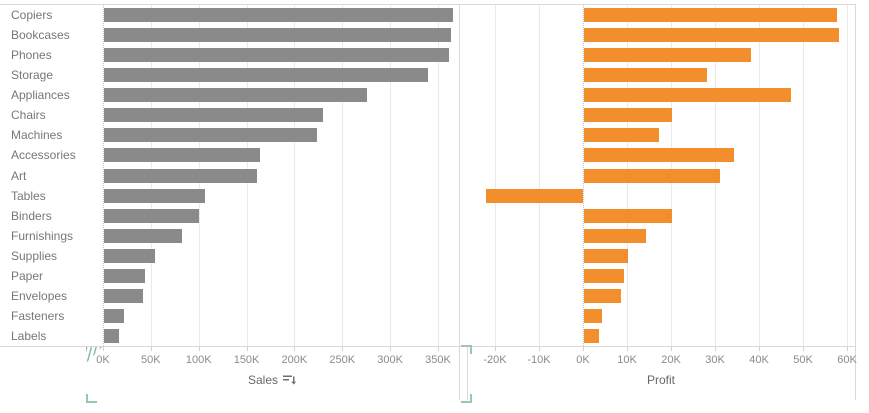 This screenshot has height=413, width=869. I want to click on row-header-label: Copiers, so click(32, 15).